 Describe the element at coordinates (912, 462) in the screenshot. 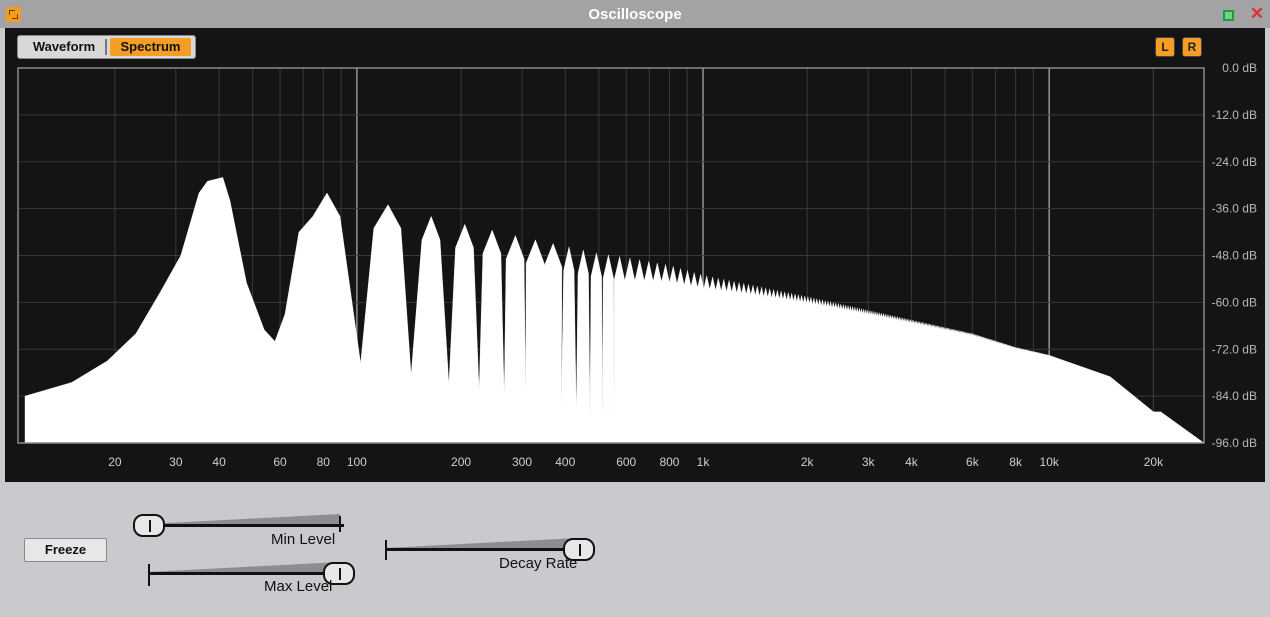

I see `x-tick-label: 4k` at that location.